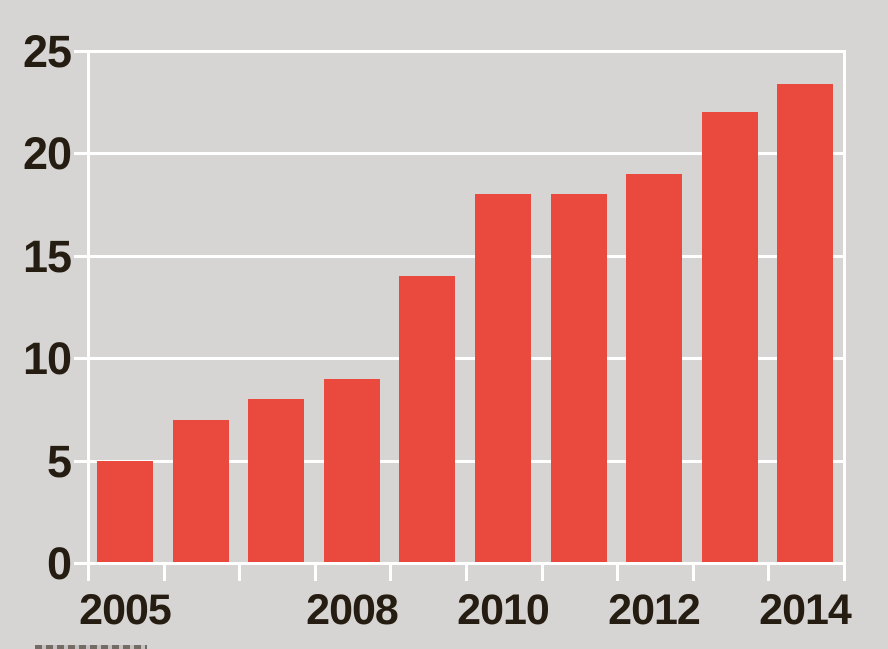 The image size is (888, 649). Describe the element at coordinates (125, 511) in the screenshot. I see `bar-2005` at that location.